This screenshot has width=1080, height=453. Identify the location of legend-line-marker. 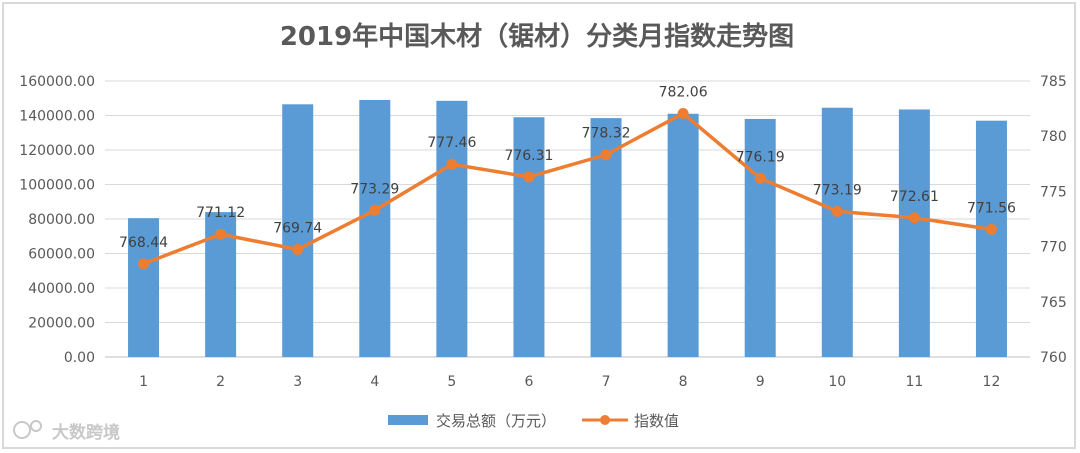
(605, 420).